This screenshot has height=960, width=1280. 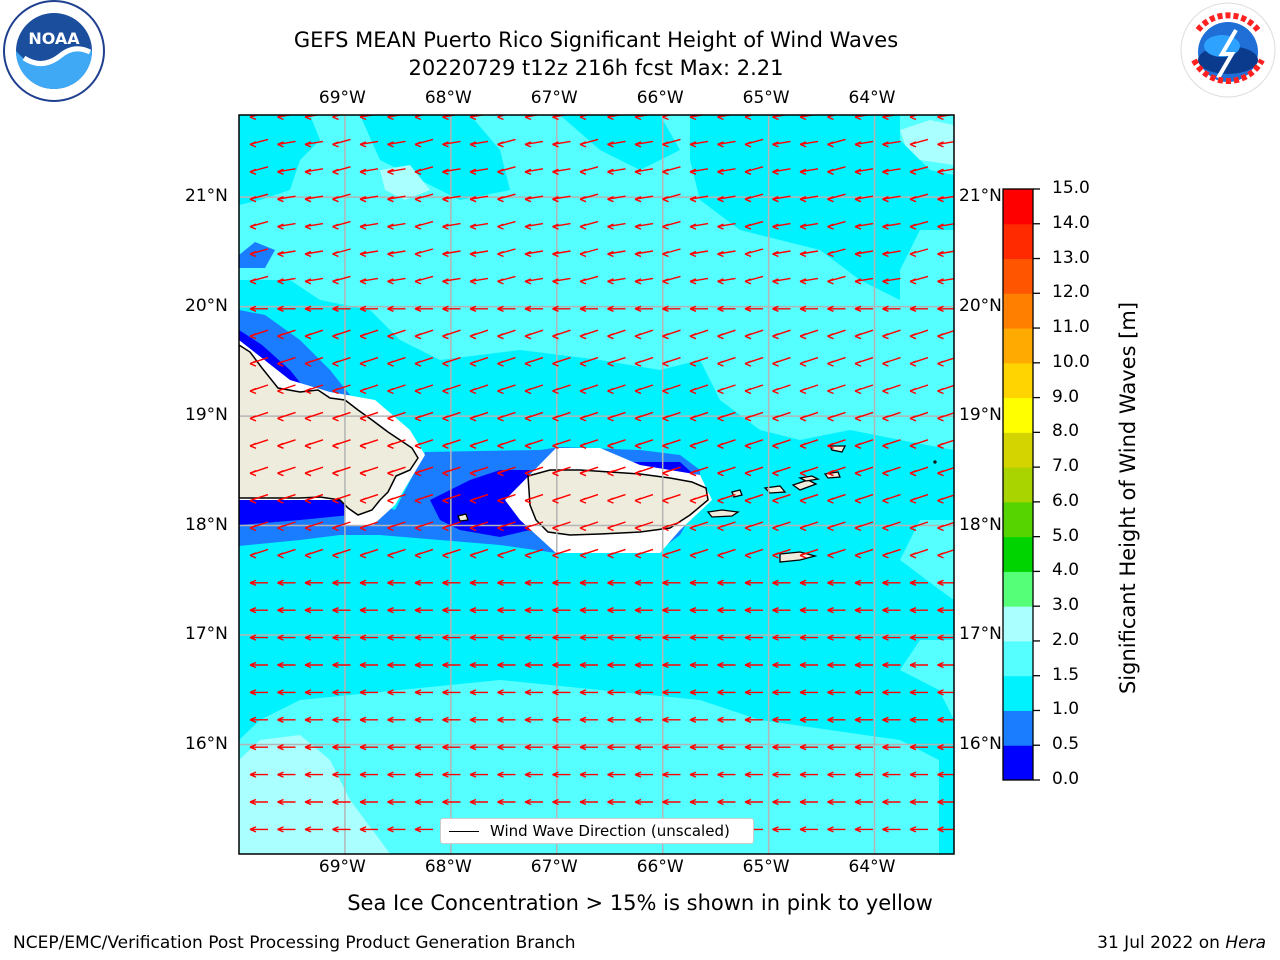 What do you see at coordinates (1066, 779) in the screenshot?
I see `colorbar-tick-label: 0.0` at bounding box center [1066, 779].